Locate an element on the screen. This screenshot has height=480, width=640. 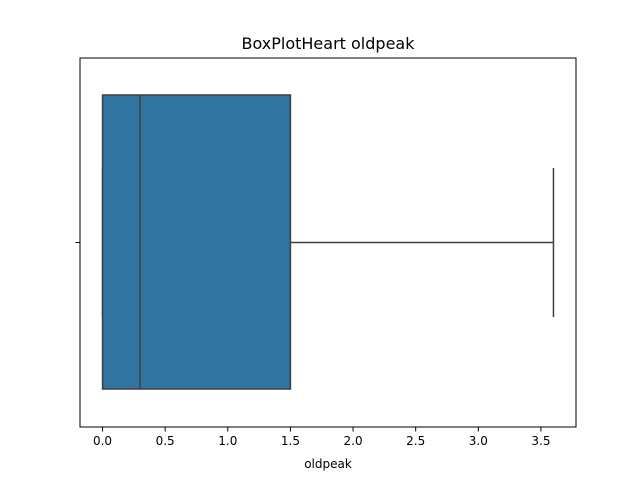
x-tick-label: 0.0 is located at coordinates (102, 441).